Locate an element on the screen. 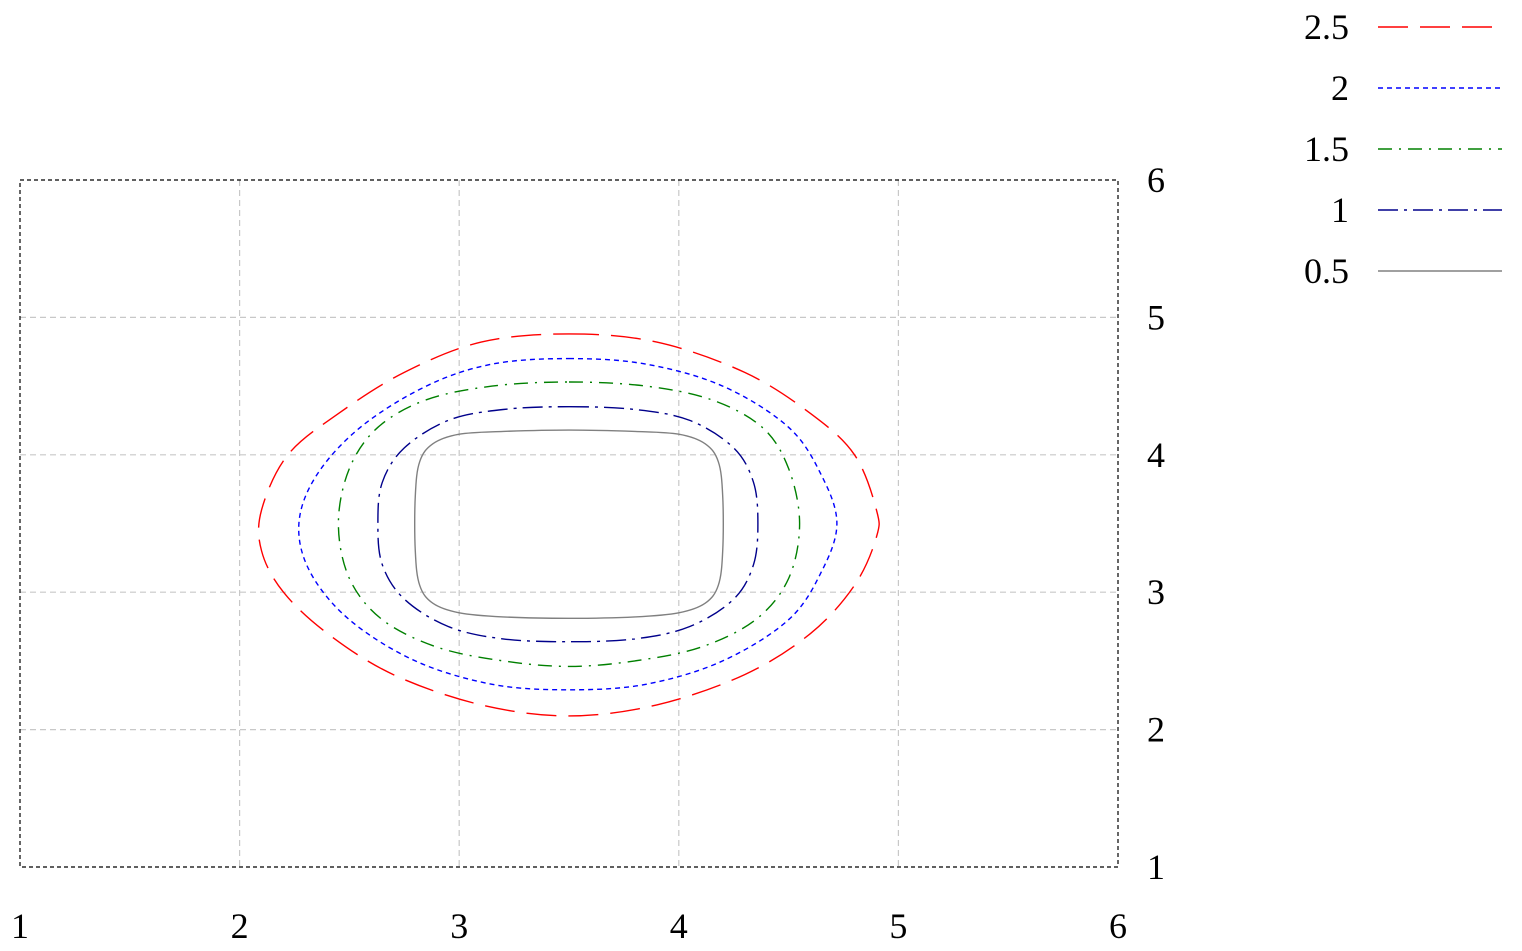 The width and height of the screenshot is (1522, 951). x-tick-label: 4 is located at coordinates (679, 926).